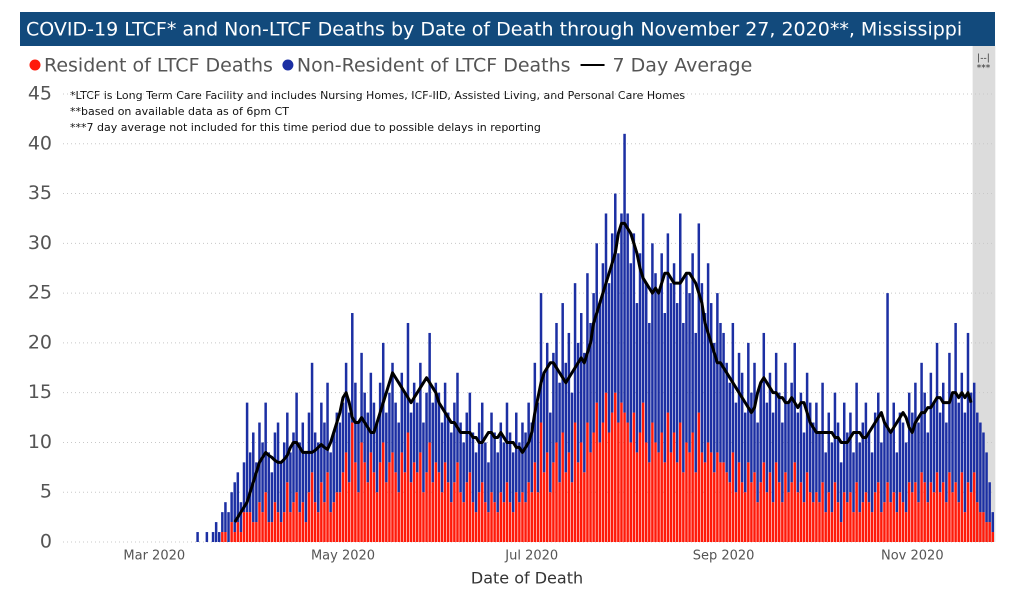  Describe the element at coordinates (40, 143) in the screenshot. I see `y-tick-label: 40` at that location.